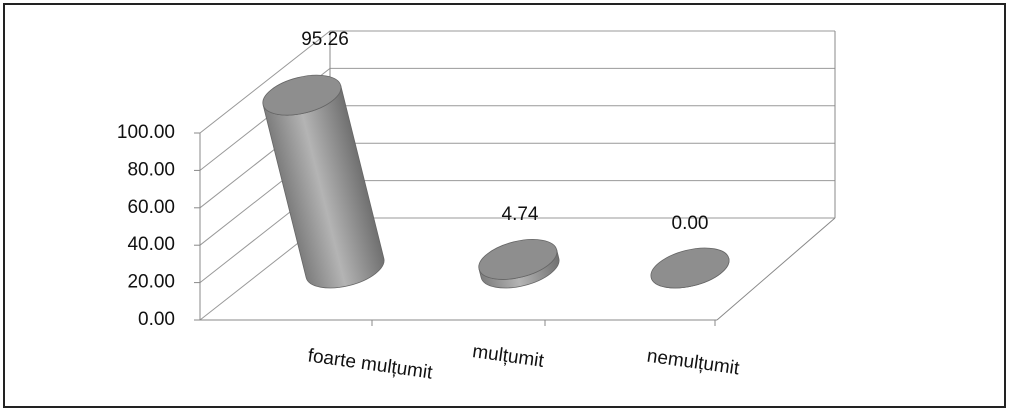 The width and height of the screenshot is (1010, 412). I want to click on y-tick-label: 80.00, so click(151, 169).